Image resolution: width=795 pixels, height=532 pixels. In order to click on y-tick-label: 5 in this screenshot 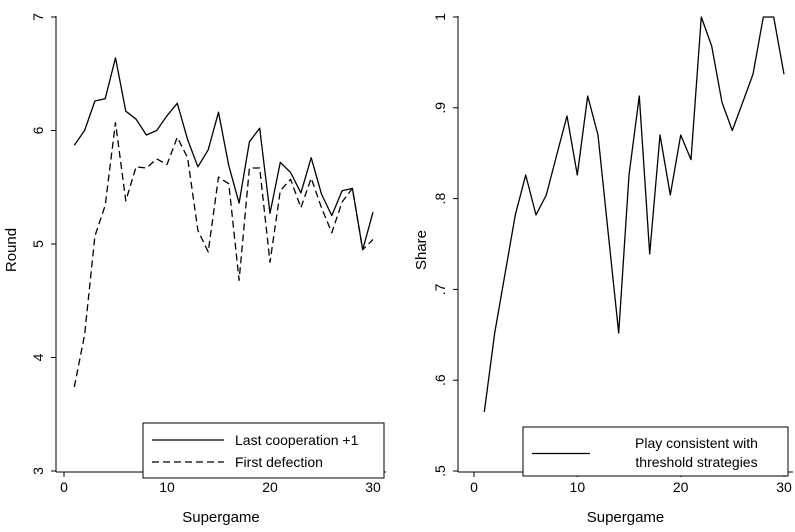, I will do `click(38, 244)`.